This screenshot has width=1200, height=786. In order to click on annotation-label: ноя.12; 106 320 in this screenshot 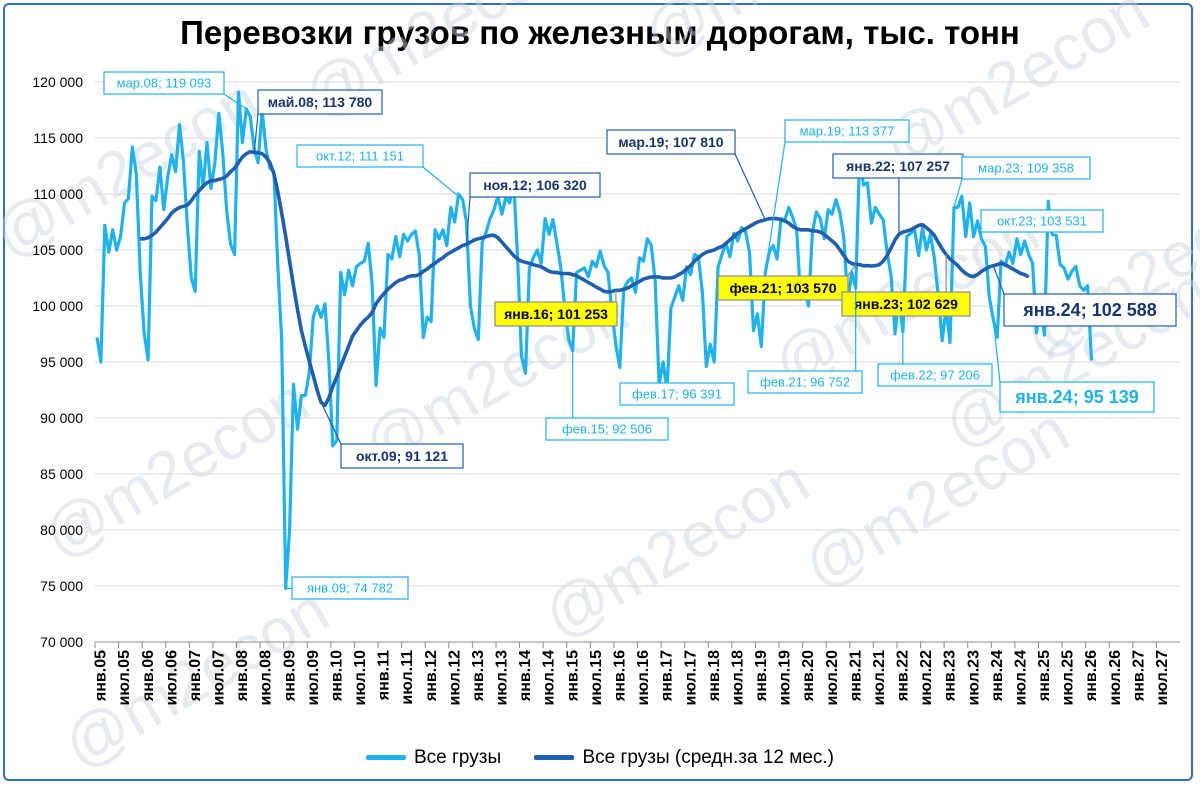, I will do `click(535, 185)`.